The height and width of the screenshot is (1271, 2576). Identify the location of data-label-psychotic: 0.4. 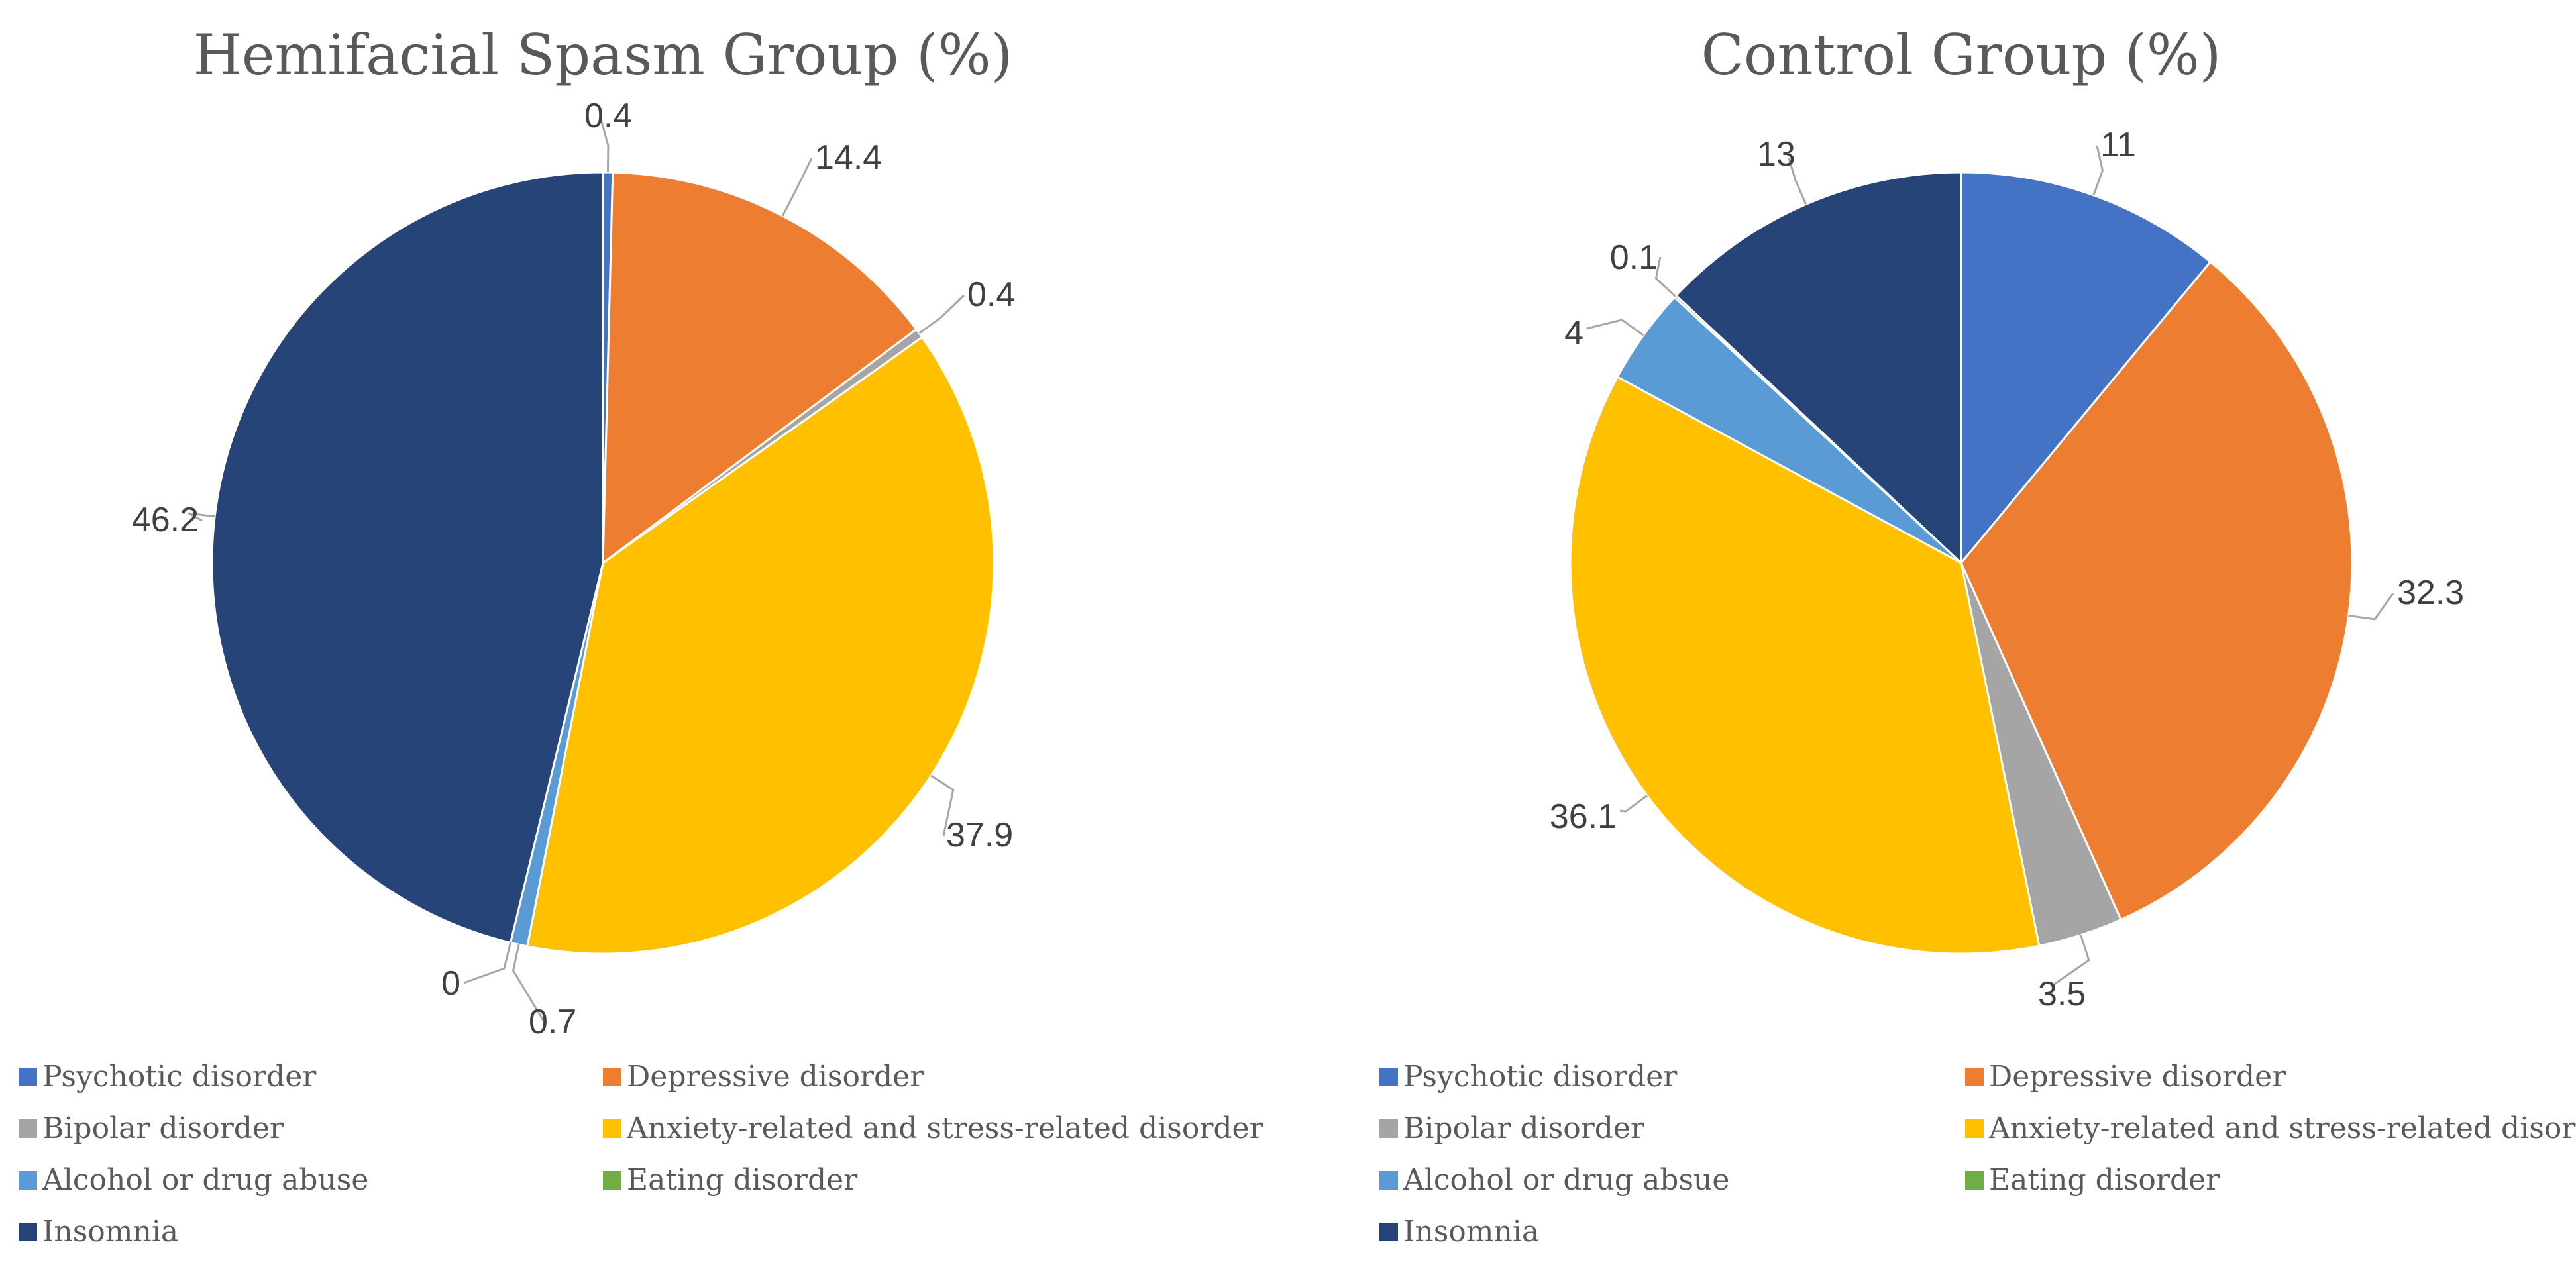
(608, 116).